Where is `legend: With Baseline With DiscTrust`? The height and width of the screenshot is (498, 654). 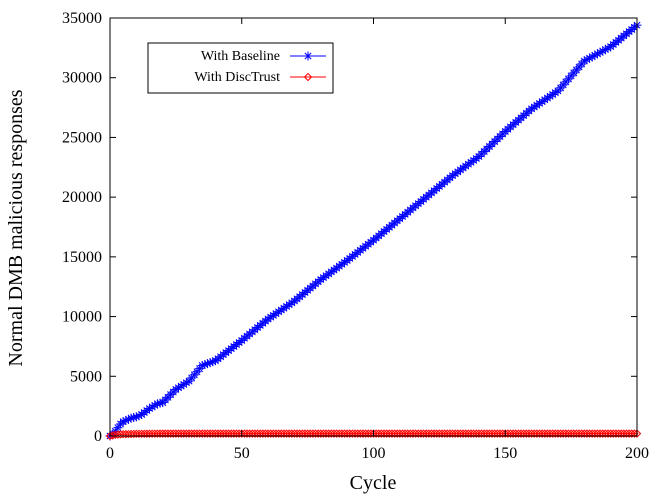 legend: With Baseline With DiscTrust is located at coordinates (240, 68).